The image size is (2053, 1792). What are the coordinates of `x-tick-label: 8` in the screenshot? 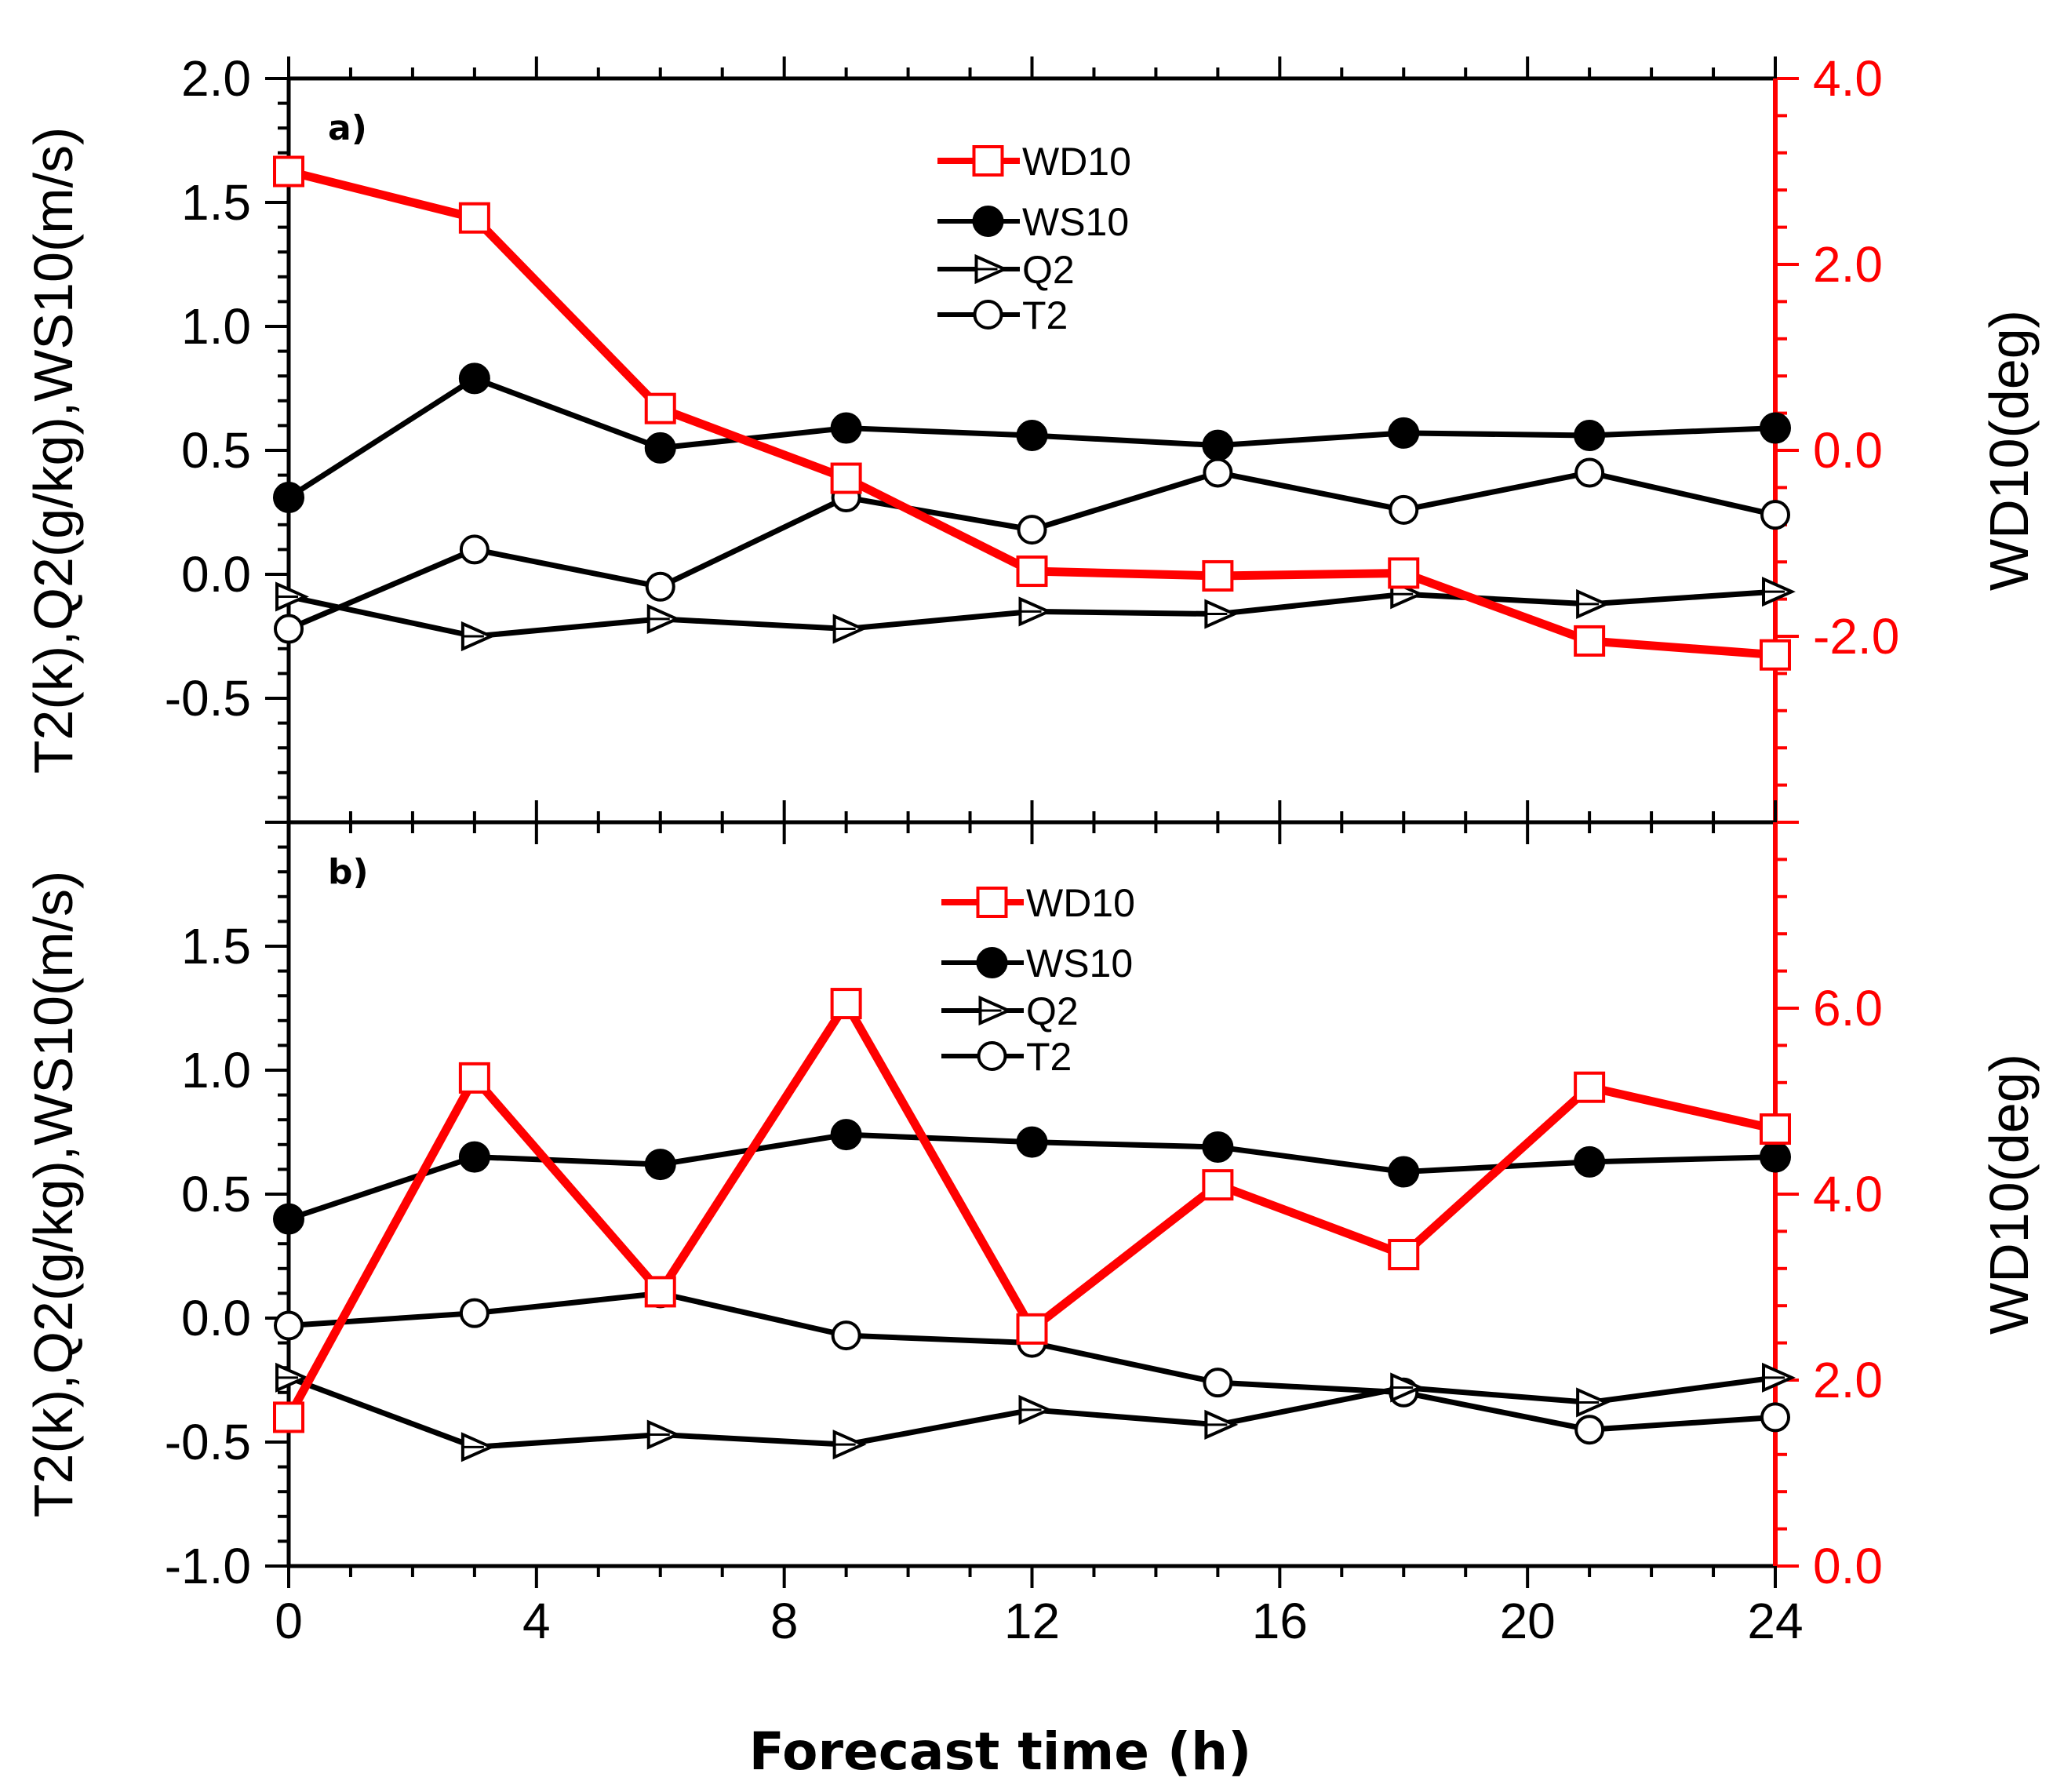 It's located at (784, 1621).